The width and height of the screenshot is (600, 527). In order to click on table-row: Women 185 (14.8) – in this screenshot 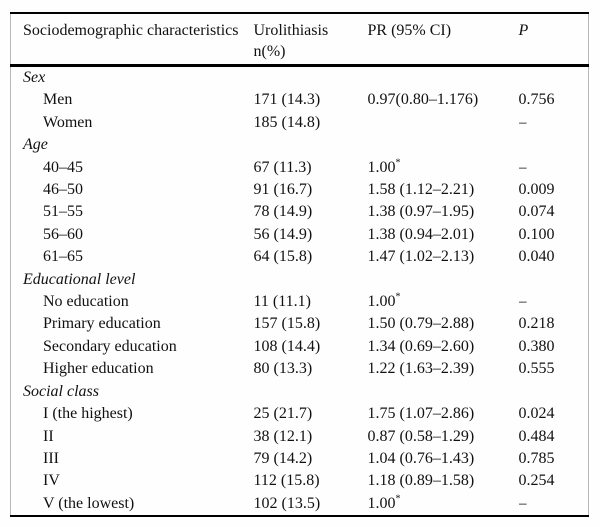, I will do `click(300, 123)`.